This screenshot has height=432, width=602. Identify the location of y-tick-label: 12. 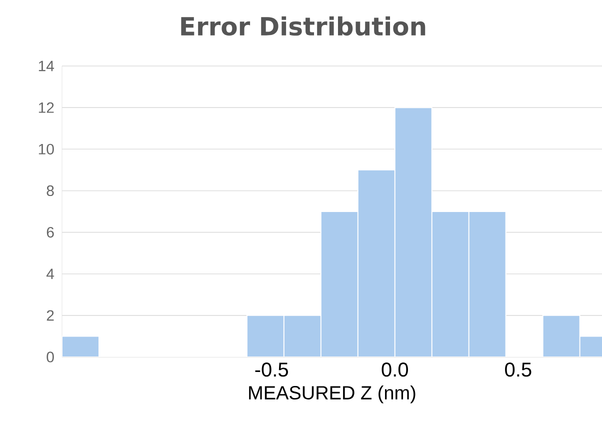
(46, 107).